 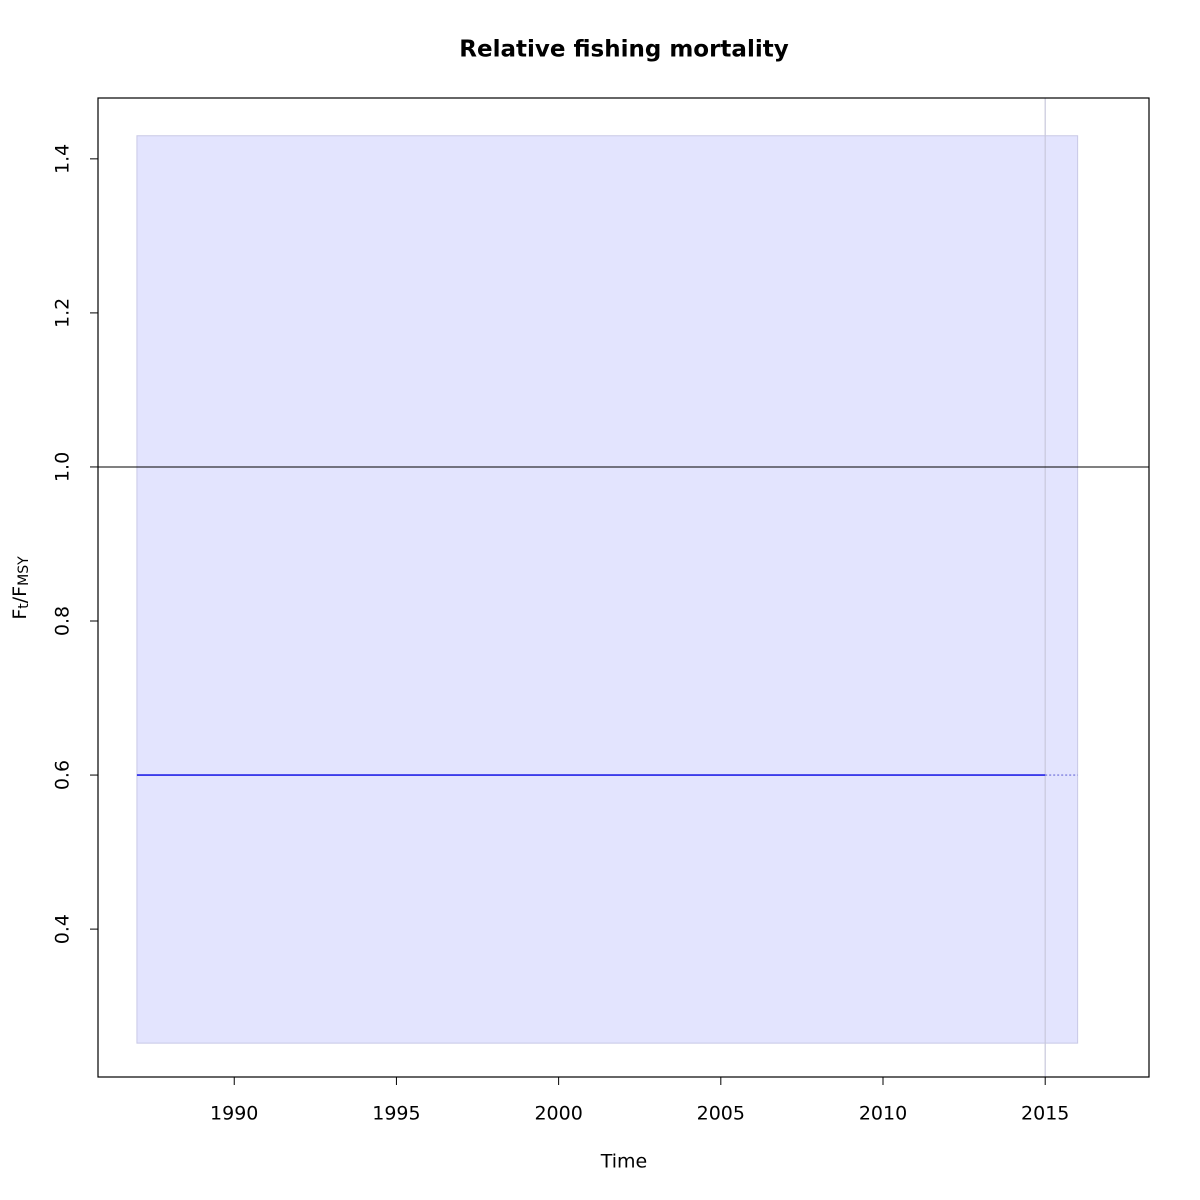 I want to click on y-tick-label: 0.8, so click(x=63, y=621).